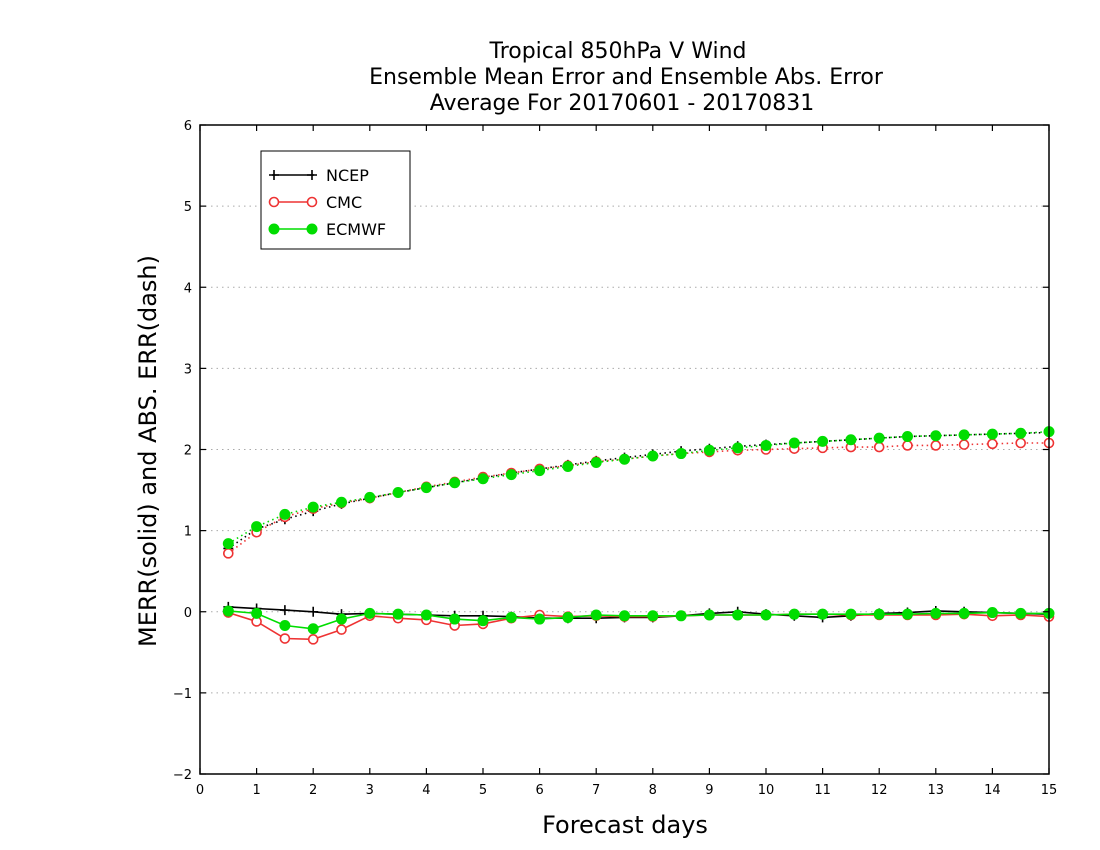 The height and width of the screenshot is (850, 1100). I want to click on cmc-abs-error-line, so click(638, 498).